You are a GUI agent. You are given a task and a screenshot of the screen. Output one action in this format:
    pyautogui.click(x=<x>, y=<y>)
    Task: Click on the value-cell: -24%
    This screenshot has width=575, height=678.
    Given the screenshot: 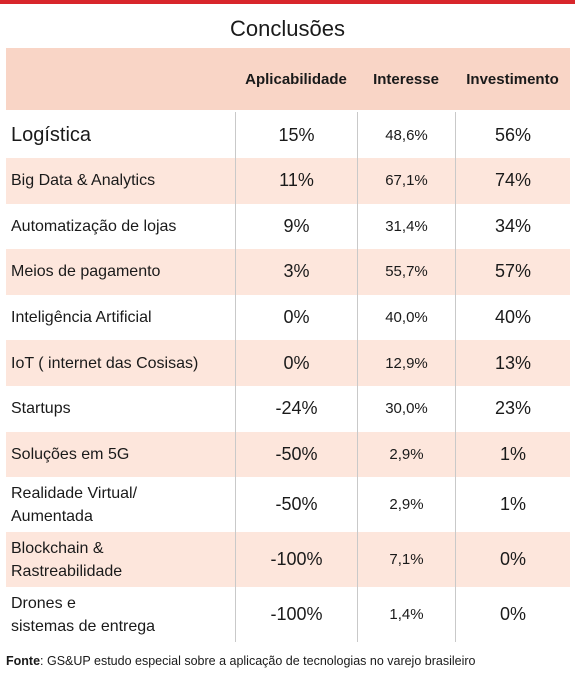 What is the action you would take?
    pyautogui.click(x=296, y=408)
    